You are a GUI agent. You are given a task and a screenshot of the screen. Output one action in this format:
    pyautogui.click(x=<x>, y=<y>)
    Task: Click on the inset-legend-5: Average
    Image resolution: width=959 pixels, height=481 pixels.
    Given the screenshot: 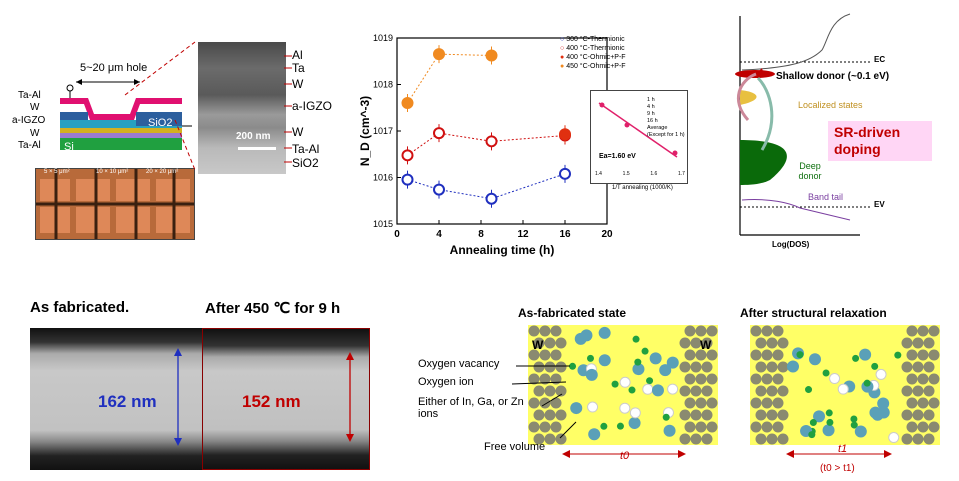 What is the action you would take?
    pyautogui.click(x=657, y=128)
    